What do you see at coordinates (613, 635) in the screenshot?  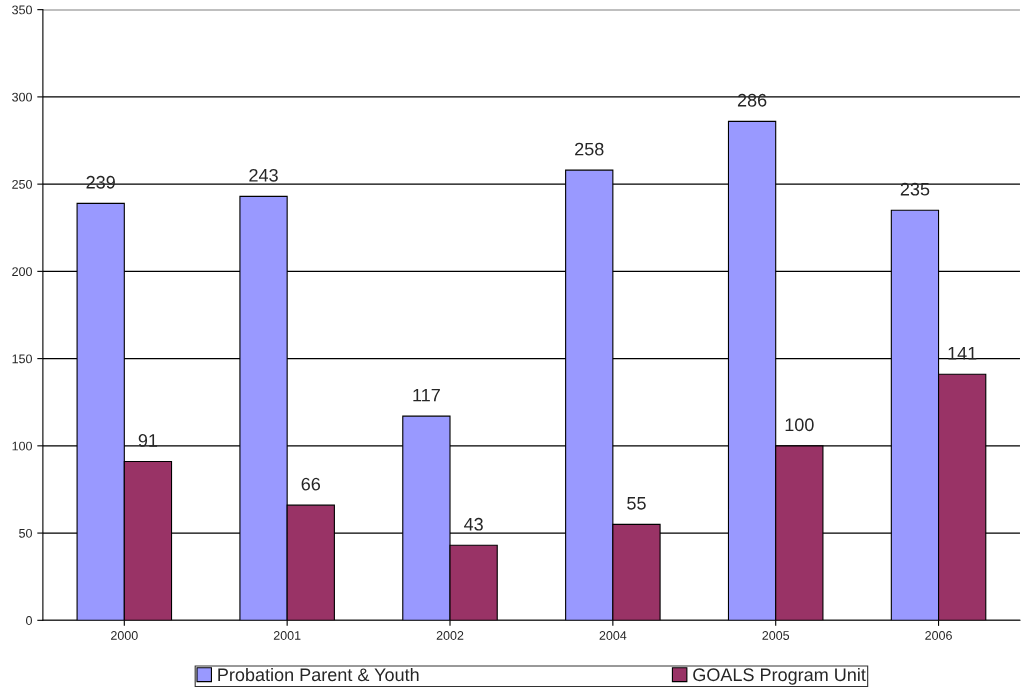 I see `x-tick-label: 2004` at bounding box center [613, 635].